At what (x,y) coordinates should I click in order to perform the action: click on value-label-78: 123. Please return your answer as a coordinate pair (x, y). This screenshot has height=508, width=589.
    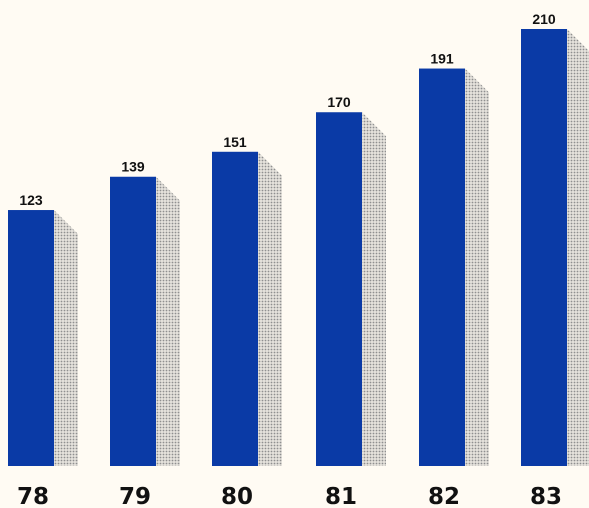
    Looking at the image, I should click on (31, 200).